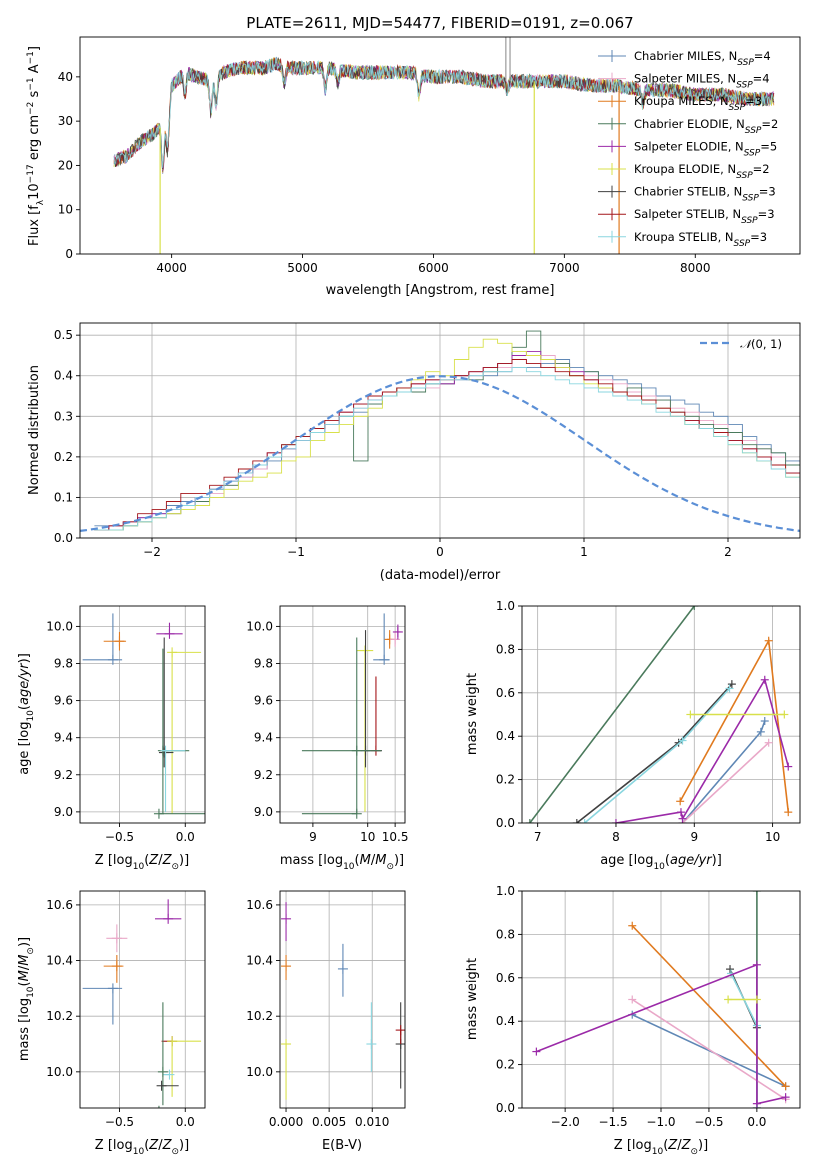 This screenshot has height=1170, width=819. What do you see at coordinates (372, 1122) in the screenshot?
I see `x-tick-label: 0.010` at bounding box center [372, 1122].